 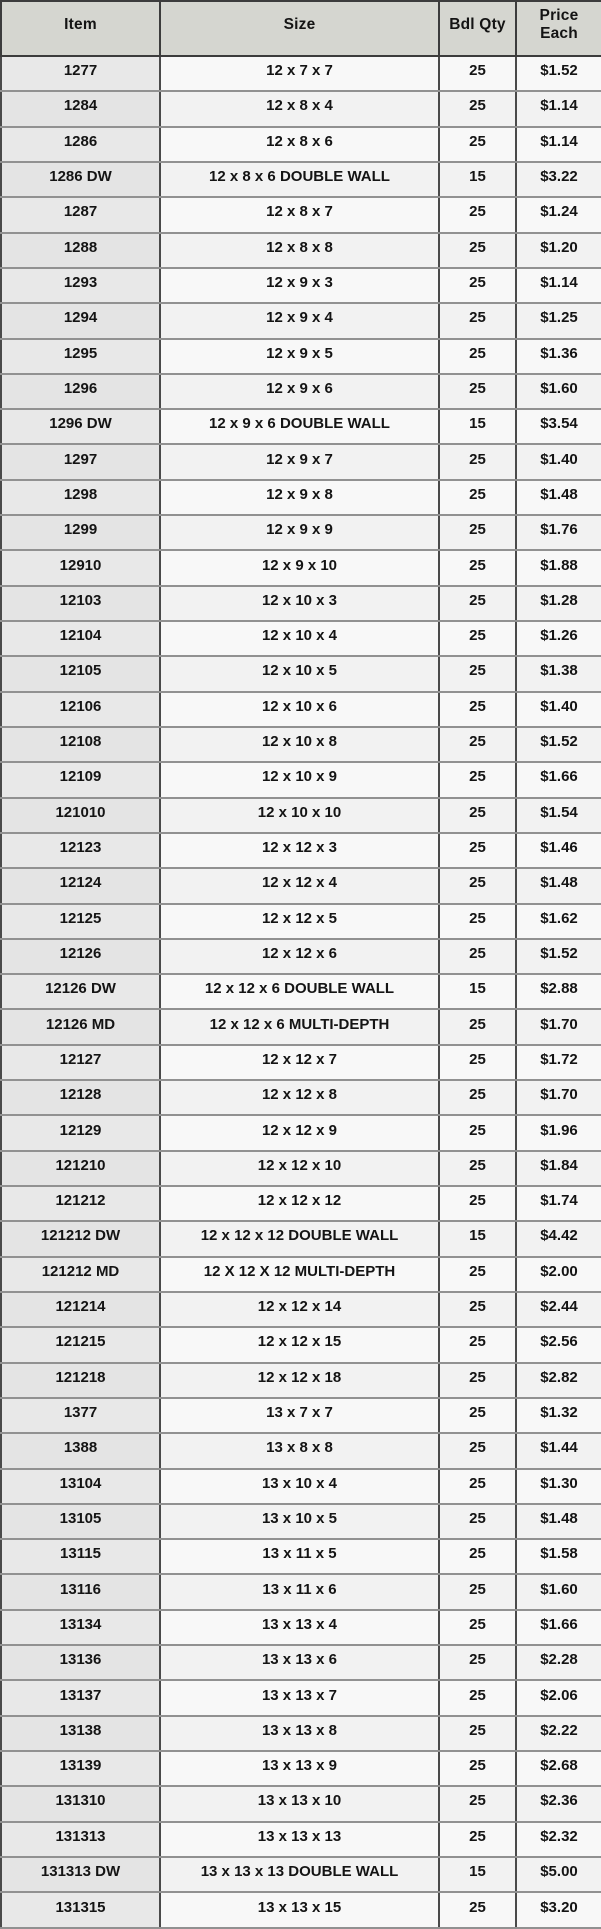 What do you see at coordinates (299, 956) in the screenshot?
I see `size-cell: 12 x 12 x 6` at bounding box center [299, 956].